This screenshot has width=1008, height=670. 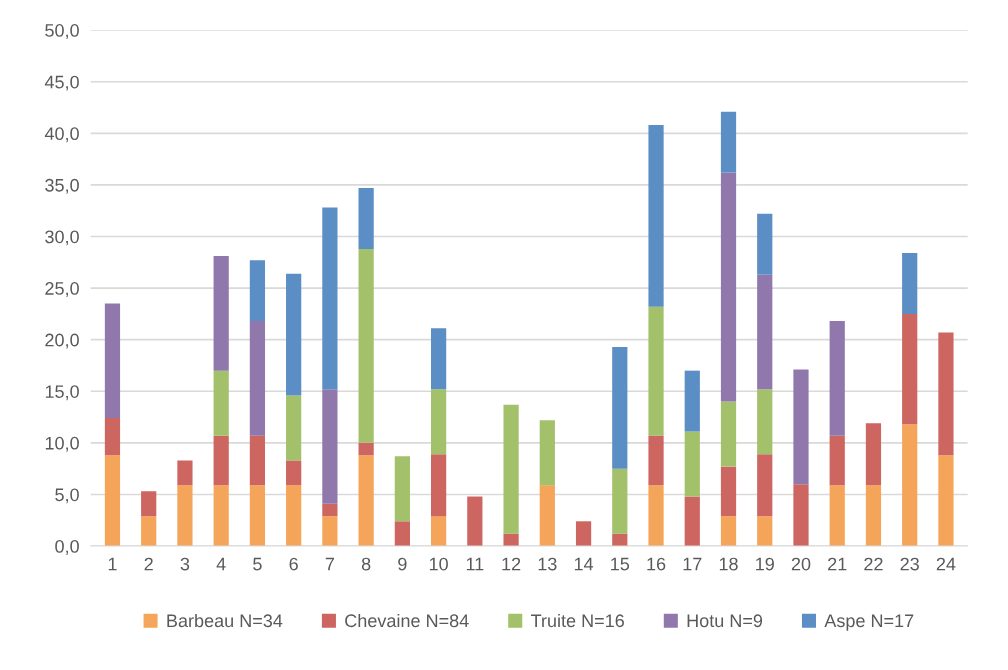 What do you see at coordinates (61, 135) in the screenshot?
I see `y-tick-label: 40,0` at bounding box center [61, 135].